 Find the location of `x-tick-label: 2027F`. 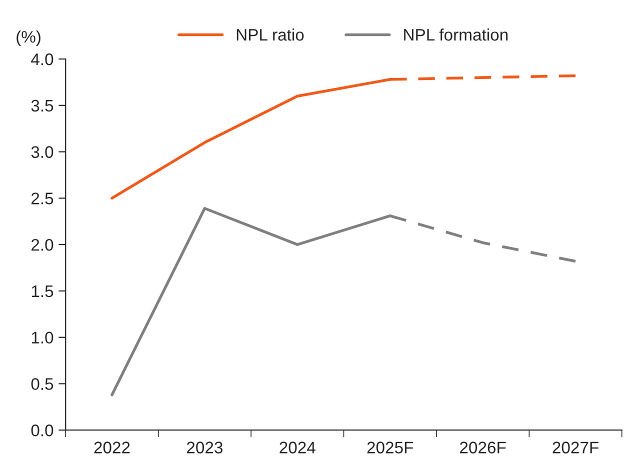

x-tick-label: 2027F is located at coordinates (575, 448).